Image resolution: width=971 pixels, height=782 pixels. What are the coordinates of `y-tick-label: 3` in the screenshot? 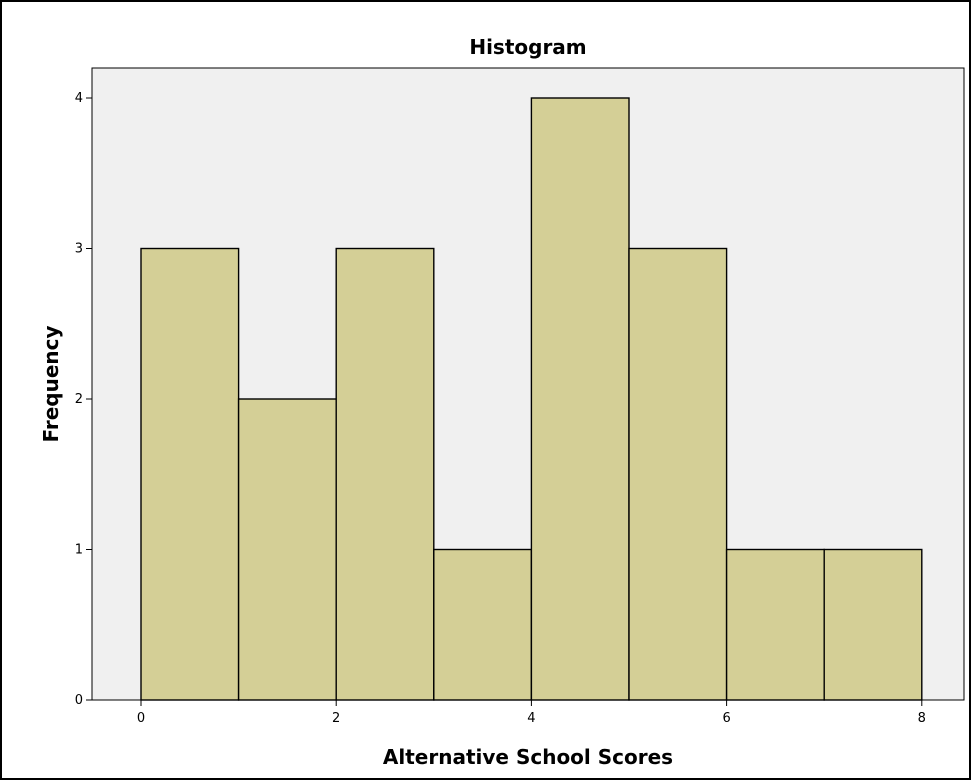 It's located at (79, 249).